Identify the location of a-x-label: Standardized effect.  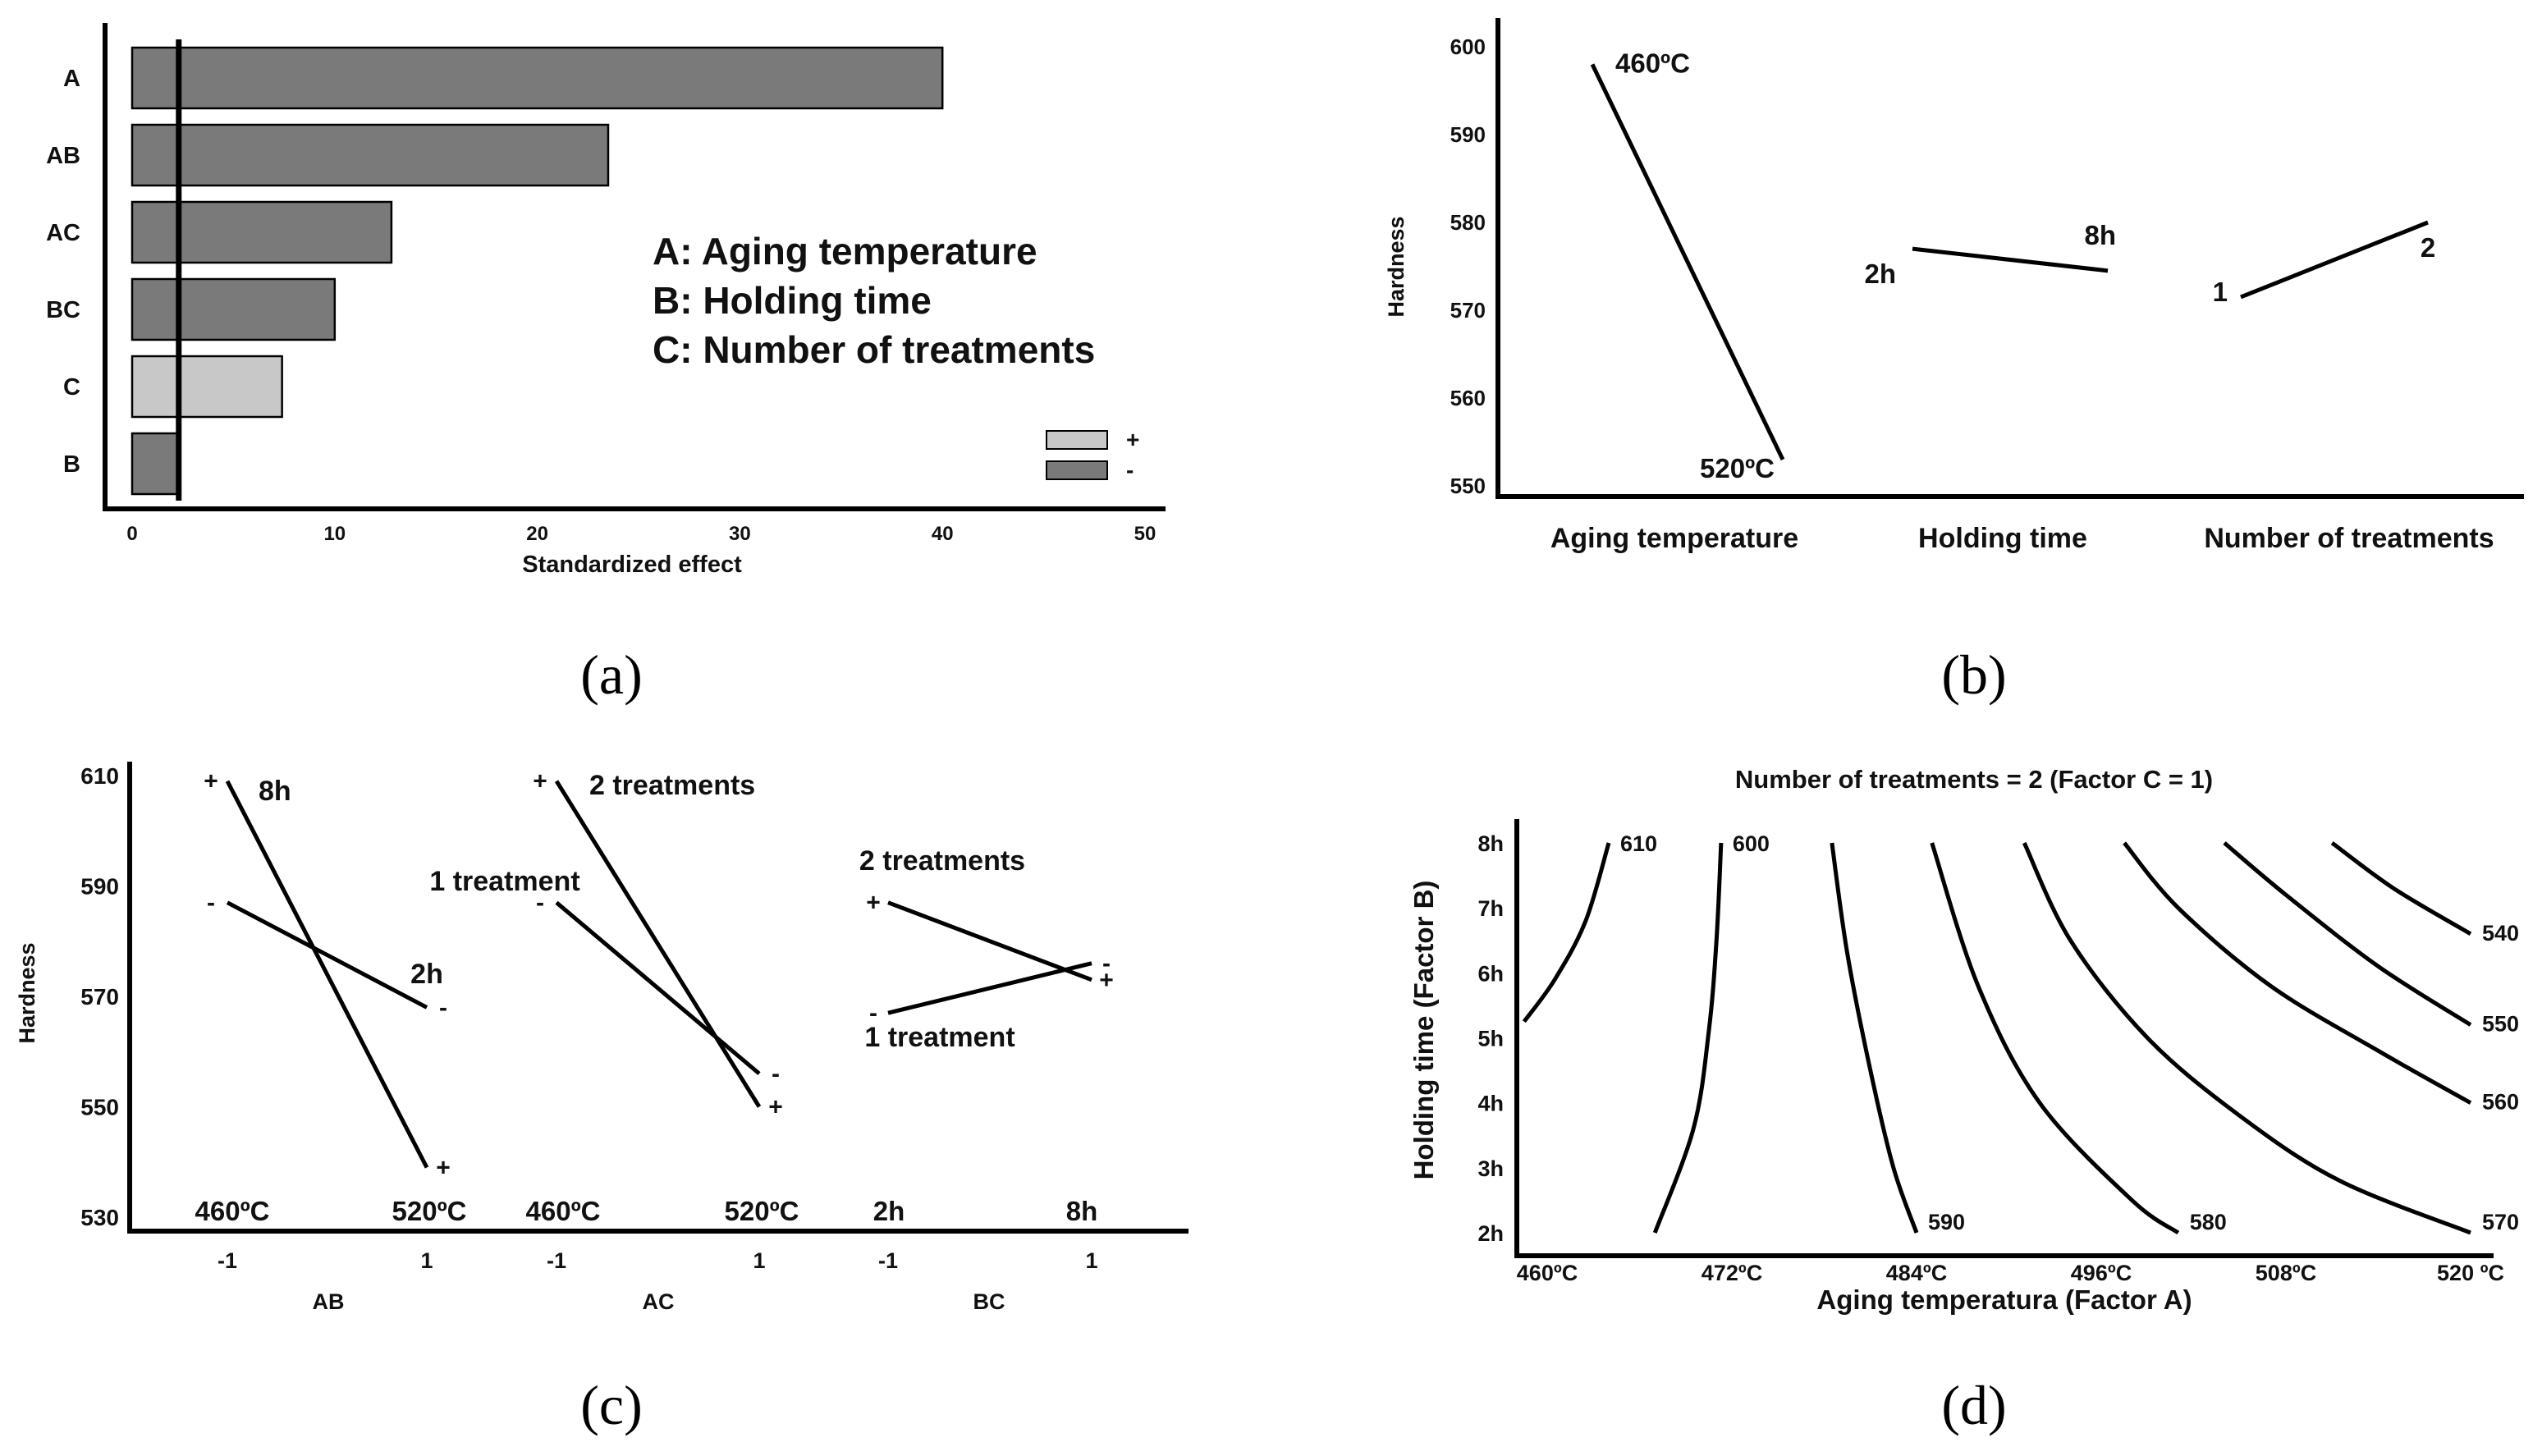
(632, 565).